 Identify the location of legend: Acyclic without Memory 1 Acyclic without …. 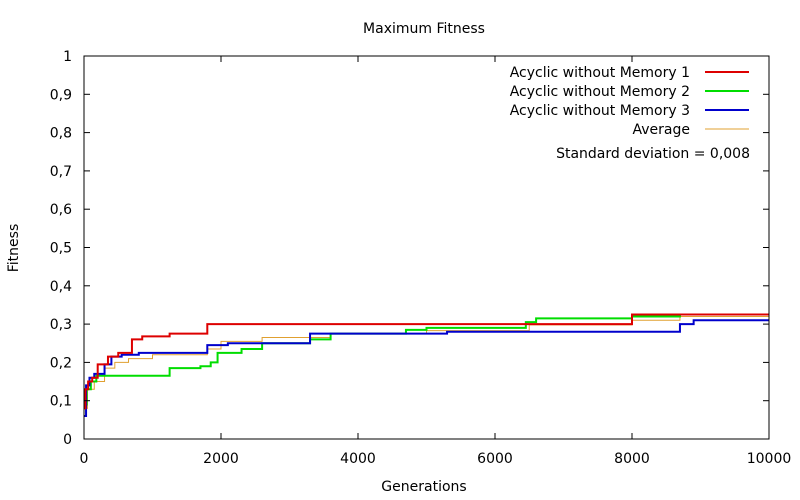
(629, 101).